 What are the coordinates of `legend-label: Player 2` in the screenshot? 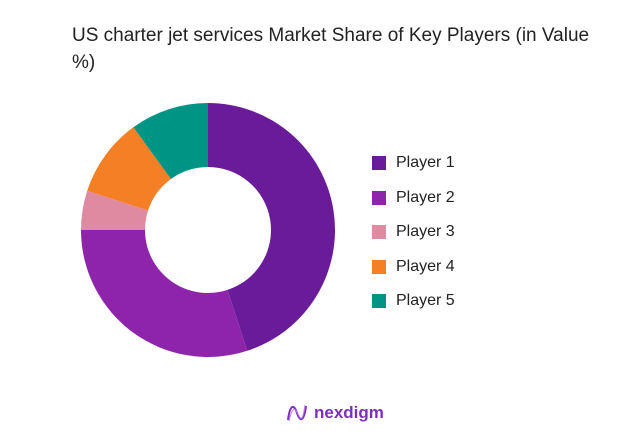 It's located at (425, 197).